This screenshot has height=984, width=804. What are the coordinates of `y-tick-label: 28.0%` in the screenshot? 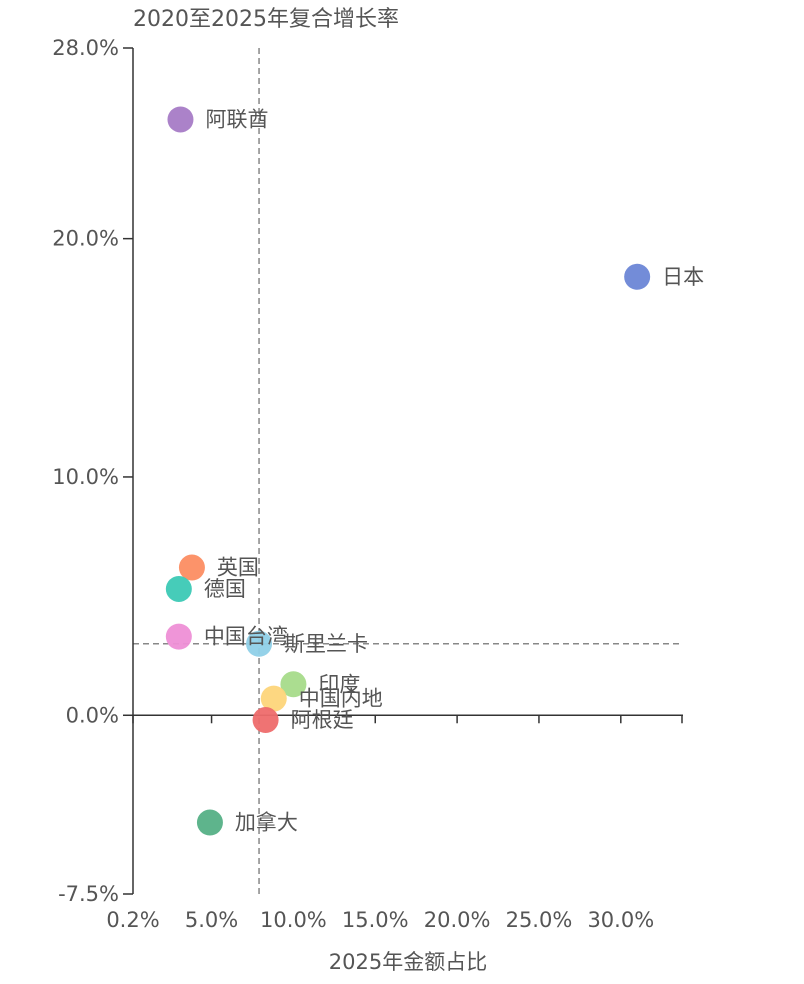 It's located at (85, 48).